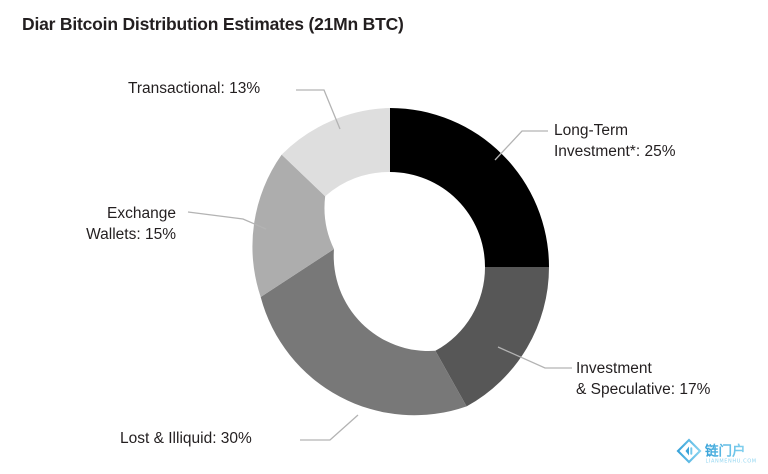 This screenshot has height=474, width=768. I want to click on slice-label-exchange-wallets: Exchange Wallets: 15%, so click(131, 224).